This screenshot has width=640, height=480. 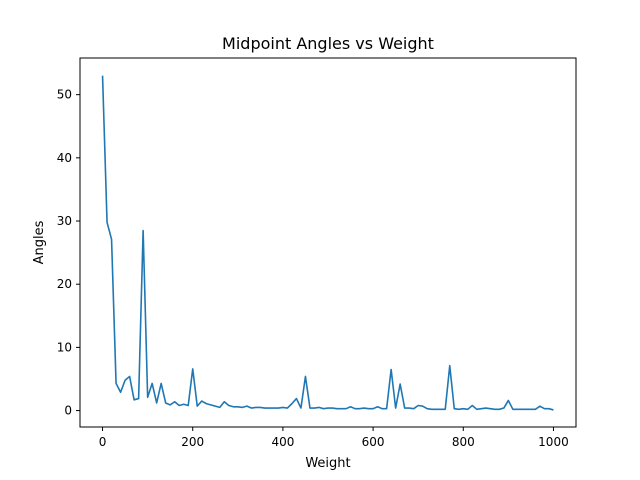 What do you see at coordinates (64, 284) in the screenshot?
I see `y-tick-label: 20` at bounding box center [64, 284].